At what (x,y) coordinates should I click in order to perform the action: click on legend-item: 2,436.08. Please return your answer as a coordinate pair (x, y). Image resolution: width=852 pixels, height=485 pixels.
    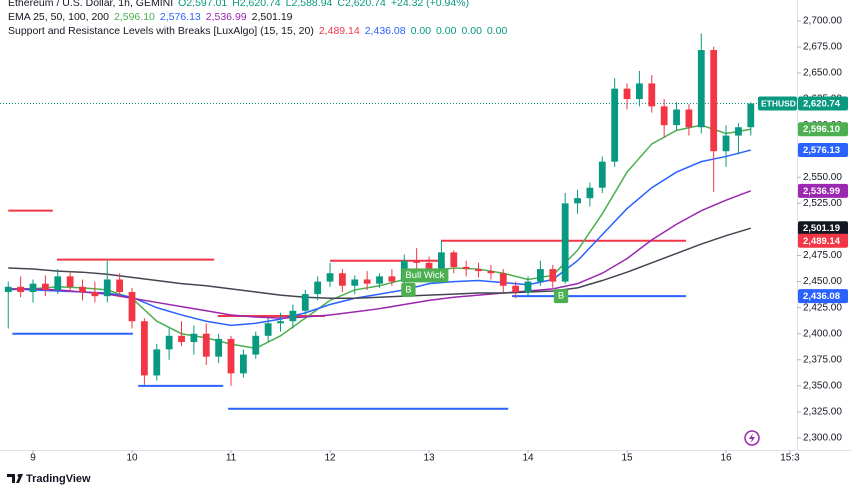
    Looking at the image, I should click on (385, 31).